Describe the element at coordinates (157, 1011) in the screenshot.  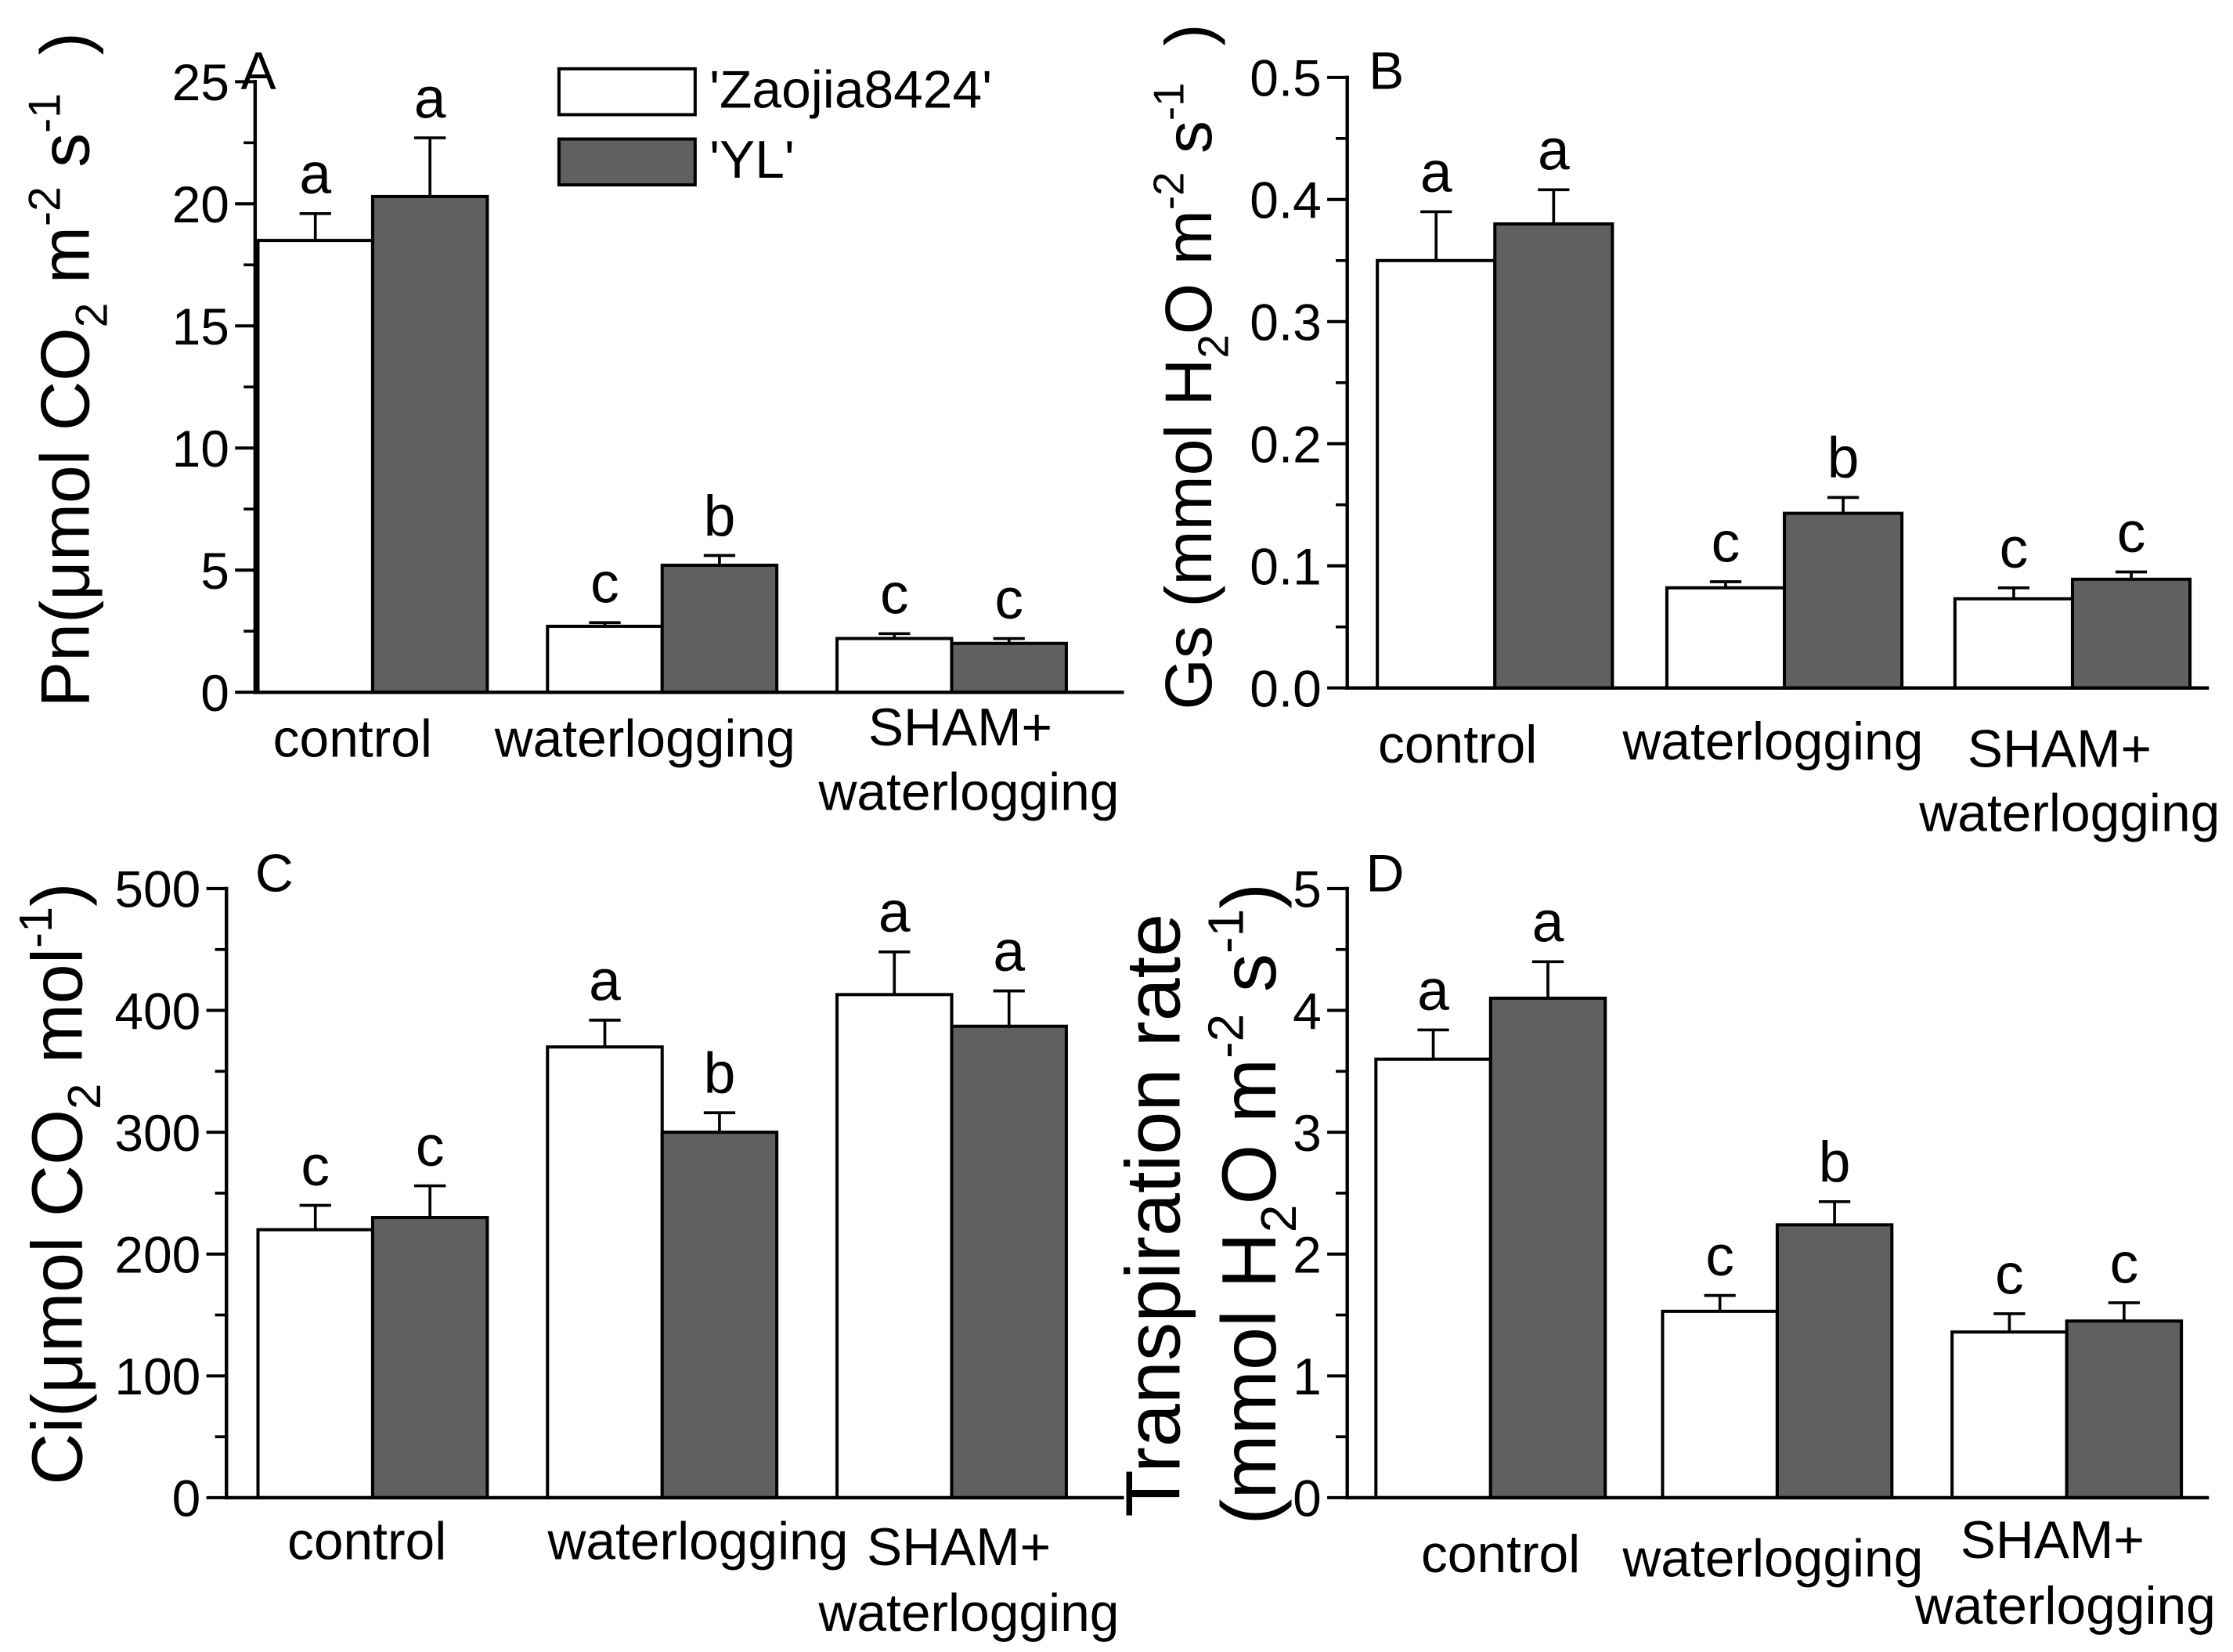
I see `y-tick-label: 400` at that location.